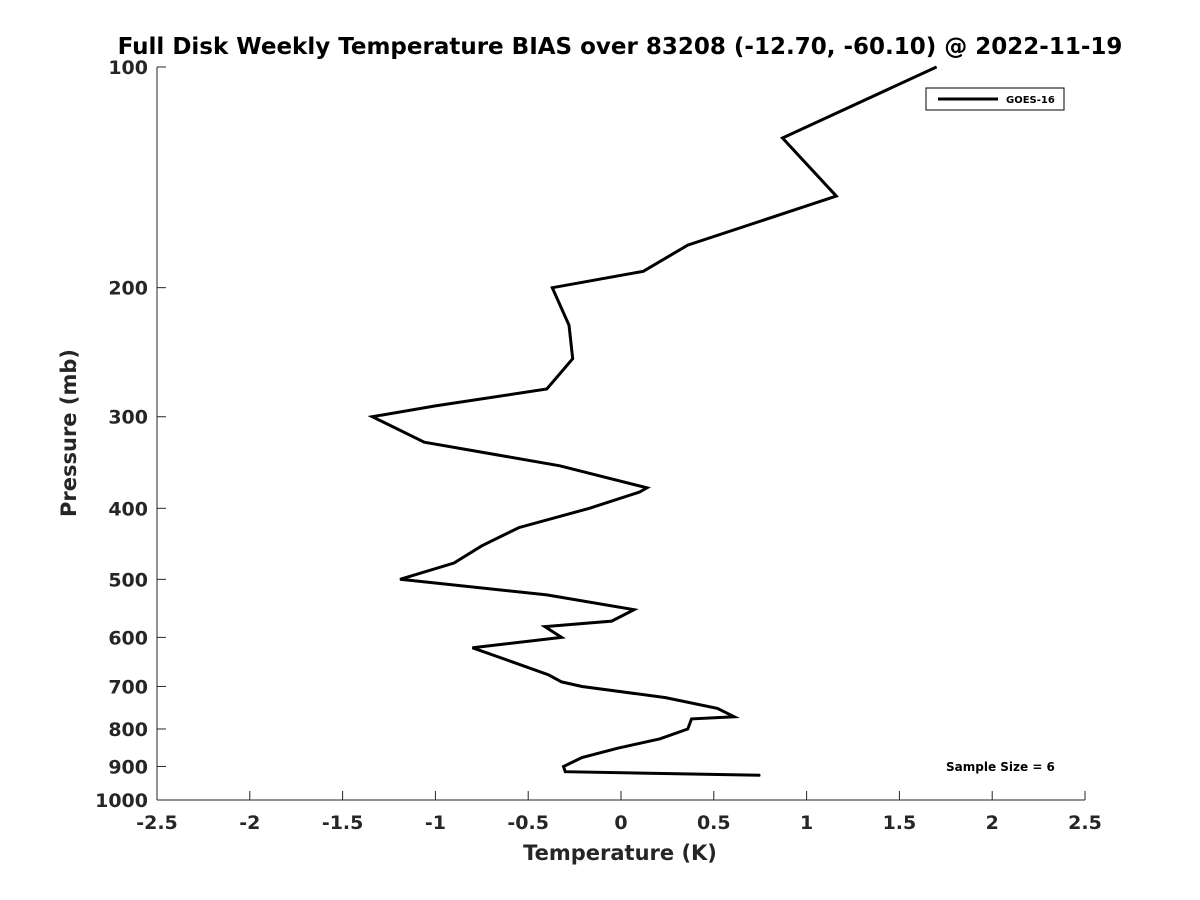 This screenshot has width=1200, height=900. What do you see at coordinates (528, 823) in the screenshot?
I see `x-tick-label: -0.5` at bounding box center [528, 823].